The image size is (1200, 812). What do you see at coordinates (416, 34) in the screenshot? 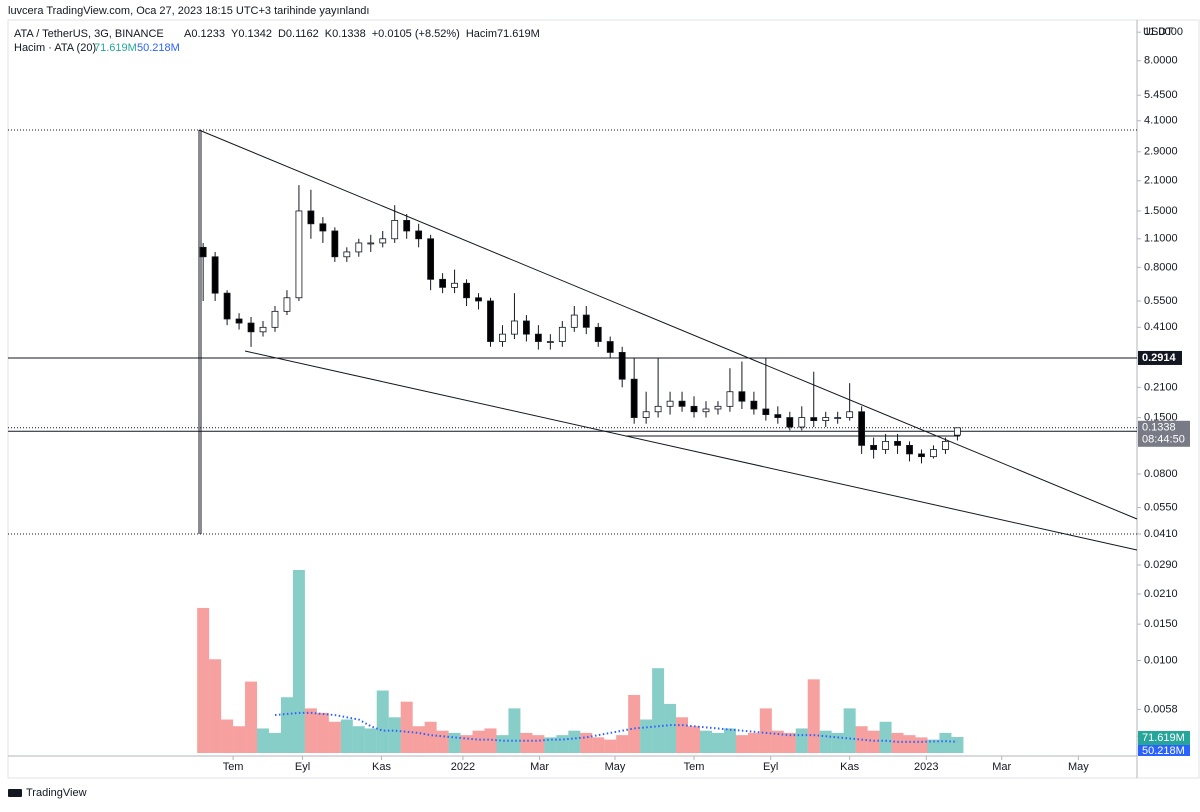
I see `ohlc-value: +0.0105 (+8.52%)` at bounding box center [416, 34].